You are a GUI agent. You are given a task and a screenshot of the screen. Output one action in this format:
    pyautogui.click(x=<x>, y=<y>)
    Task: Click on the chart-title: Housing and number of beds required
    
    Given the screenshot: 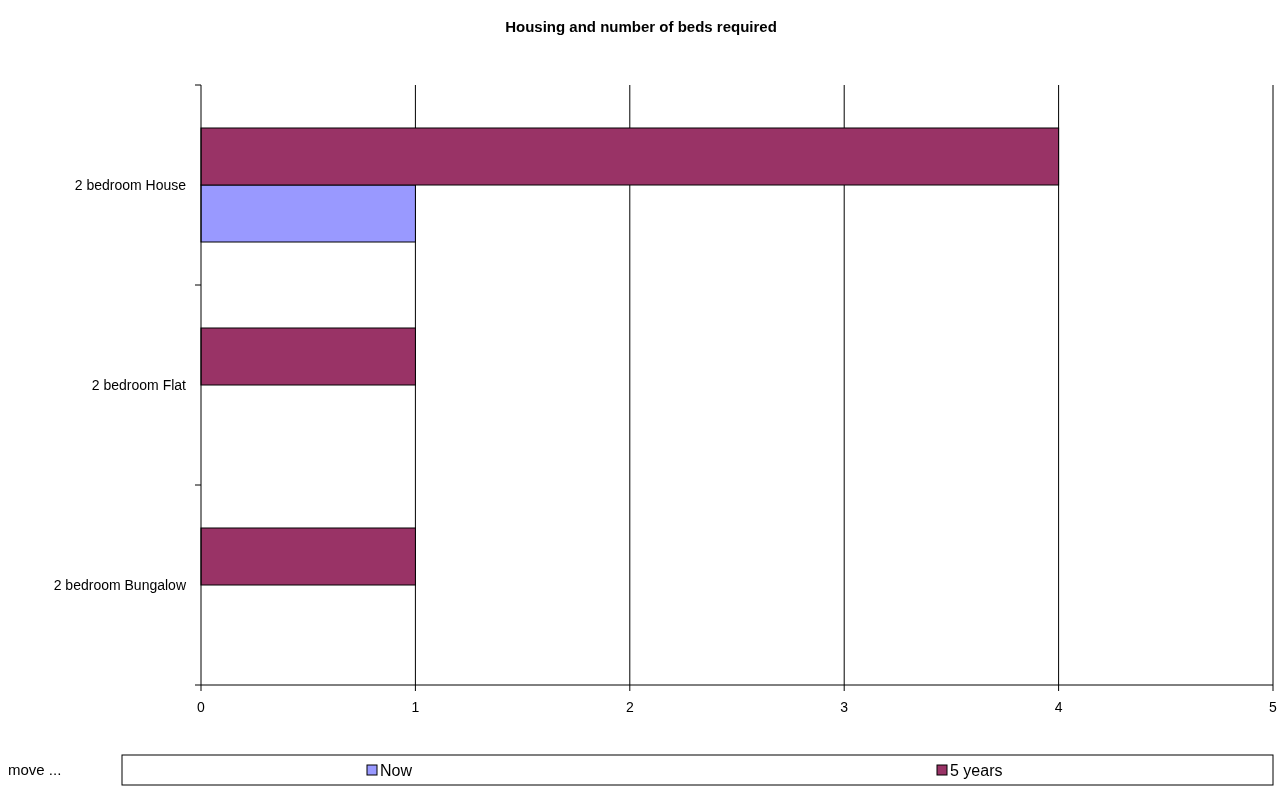 What is the action you would take?
    pyautogui.click(x=641, y=26)
    